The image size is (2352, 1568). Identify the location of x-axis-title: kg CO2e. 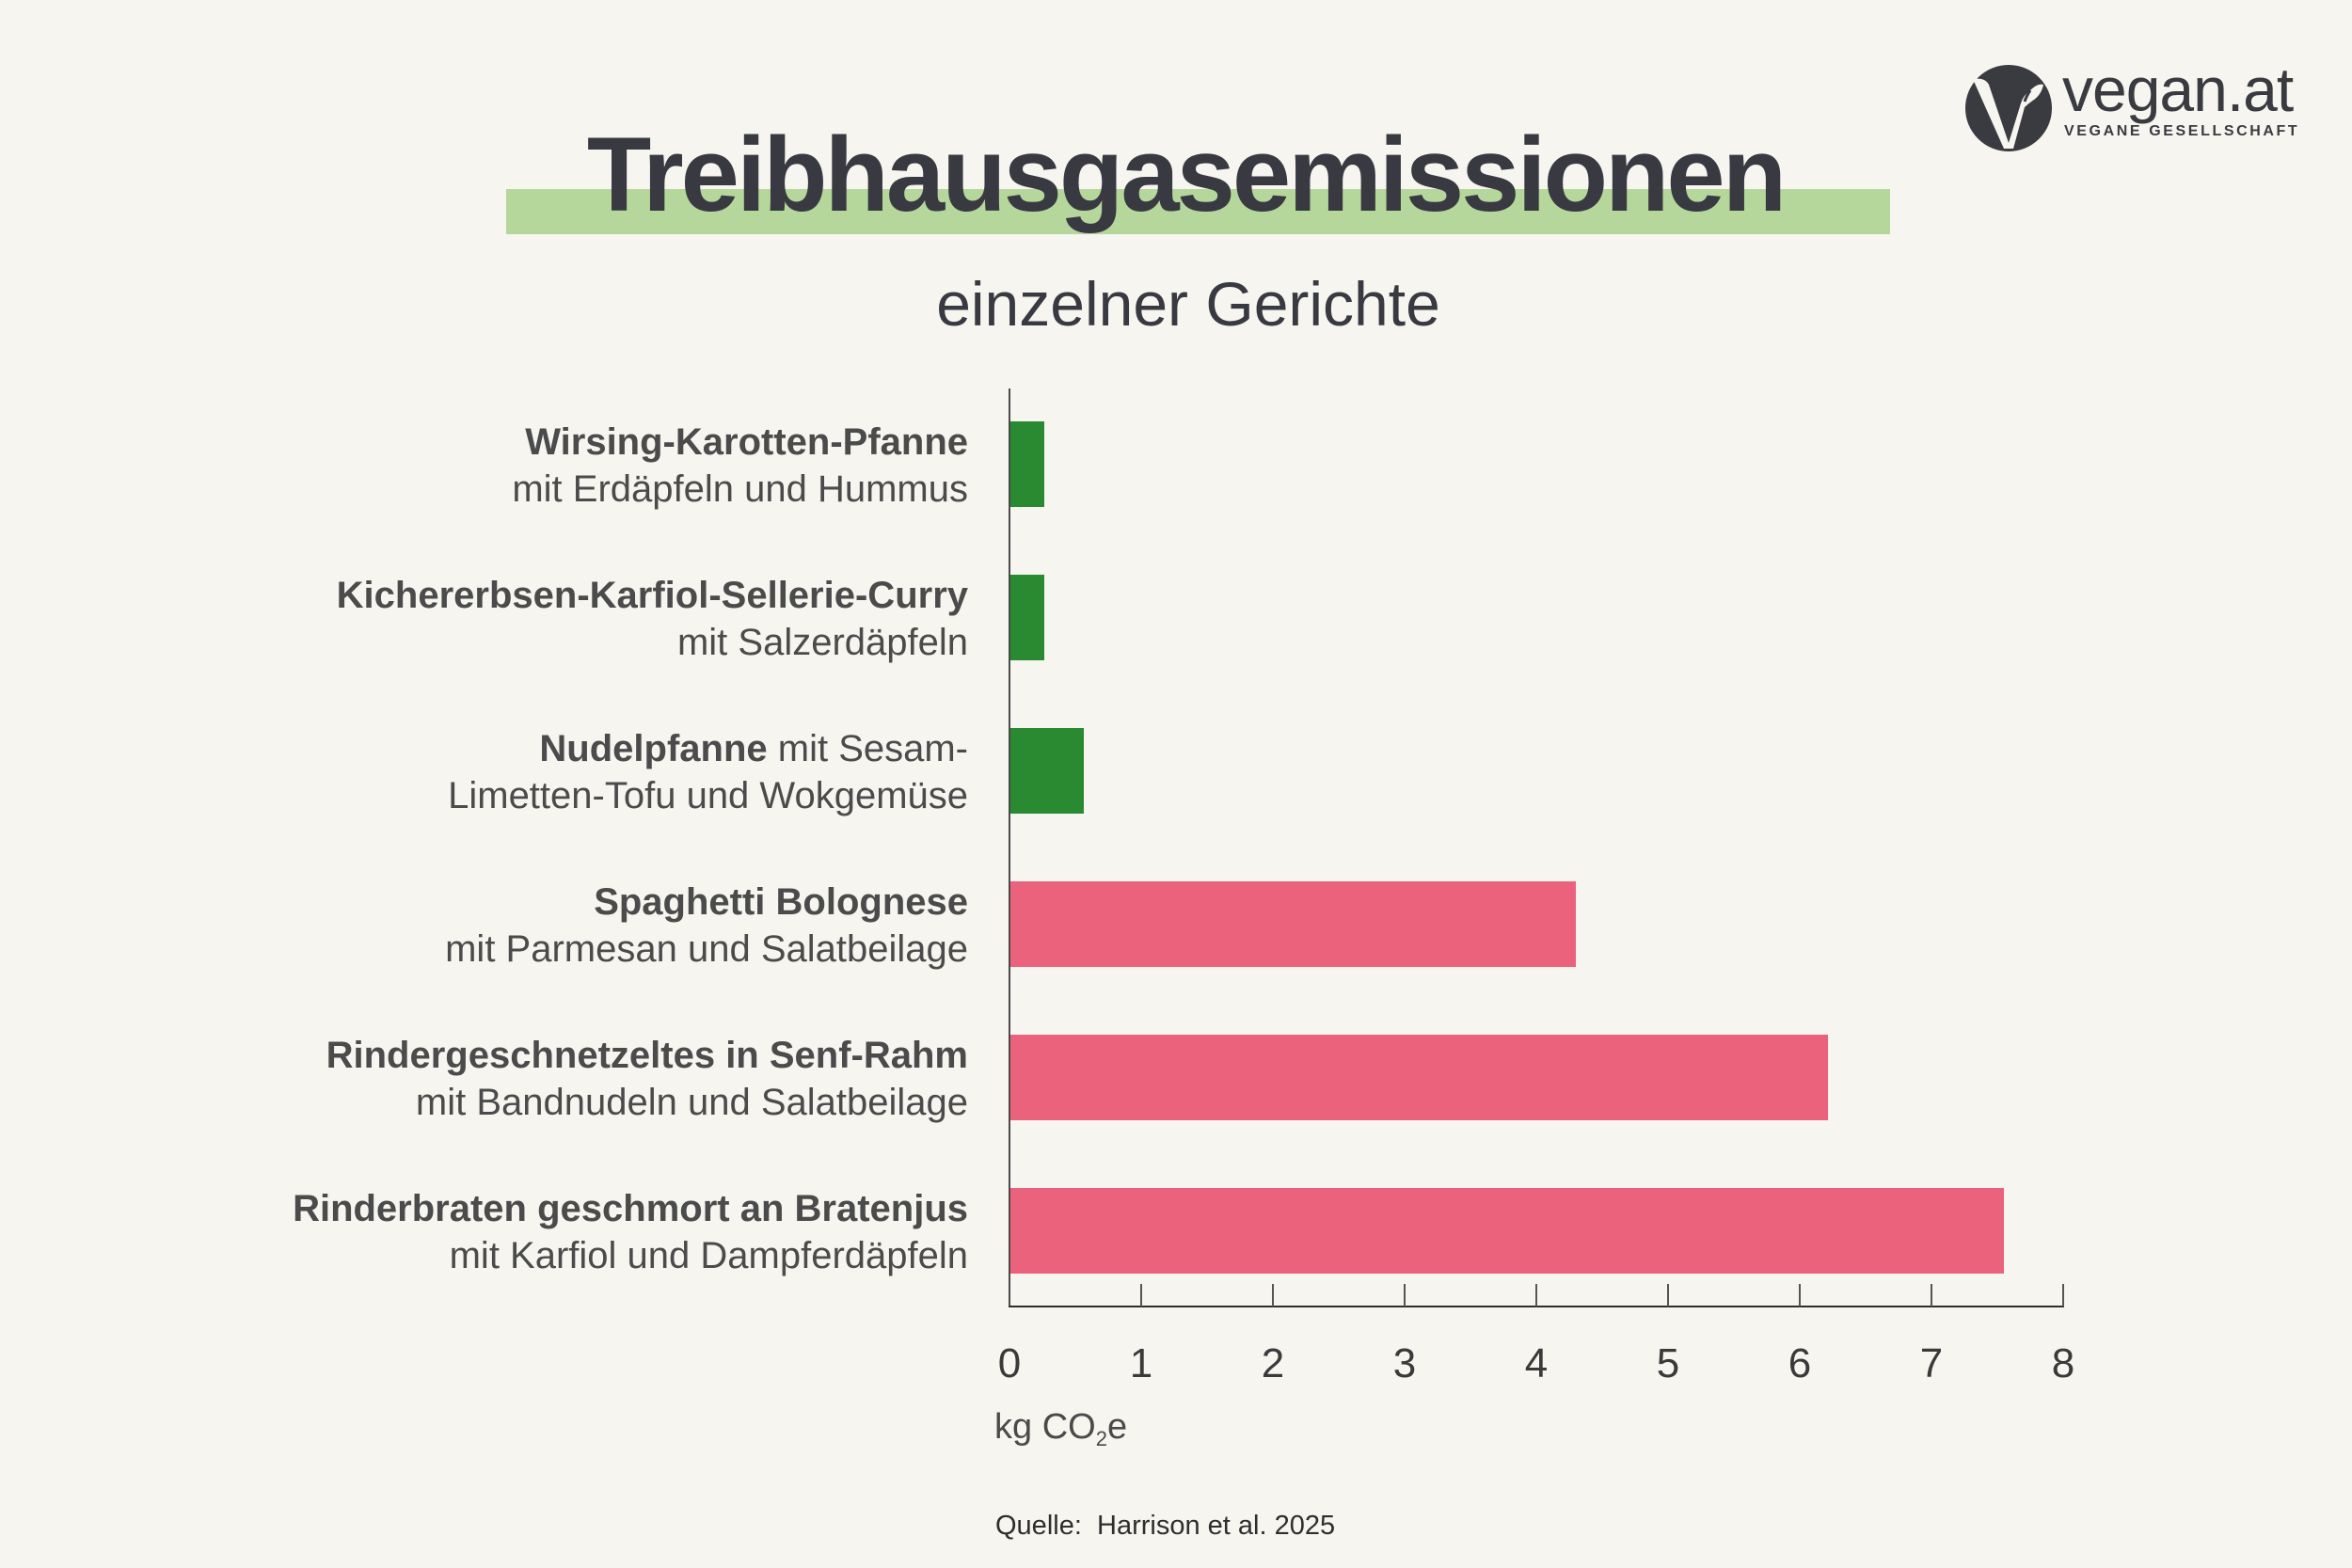
(1060, 1429).